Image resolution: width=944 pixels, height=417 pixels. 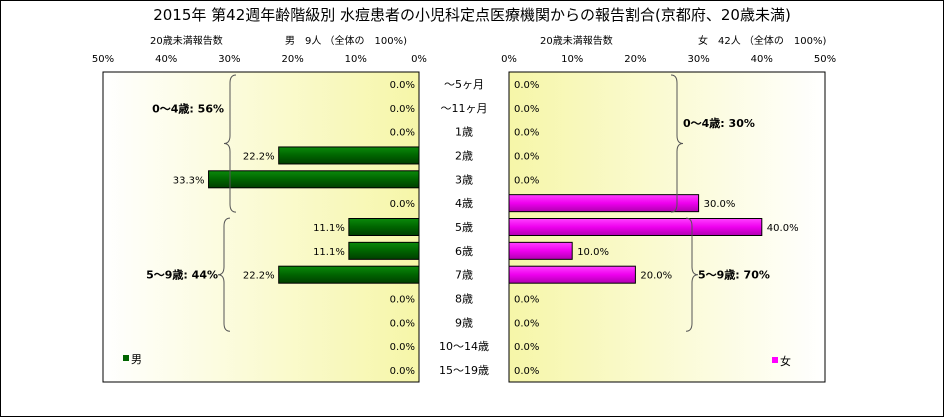 What do you see at coordinates (635, 59) in the screenshot?
I see `female-tick-label: 20%` at bounding box center [635, 59].